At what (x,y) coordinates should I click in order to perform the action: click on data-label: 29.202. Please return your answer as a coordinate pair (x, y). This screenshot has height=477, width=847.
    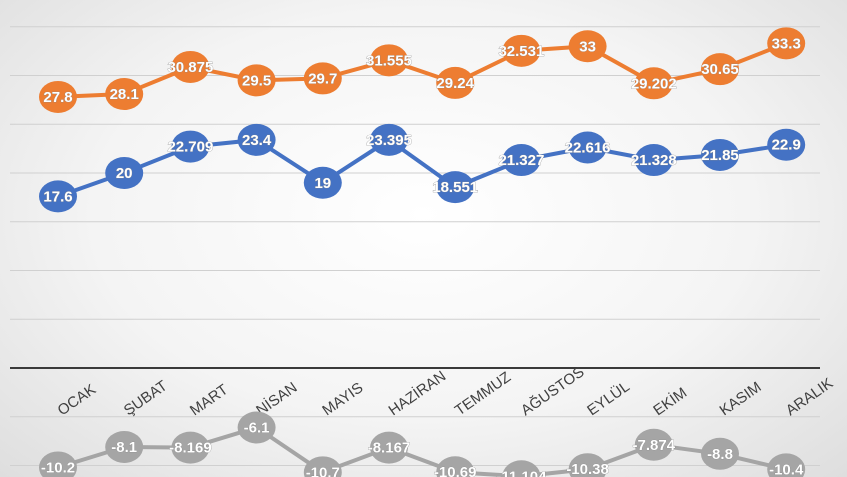
    Looking at the image, I should click on (654, 83).